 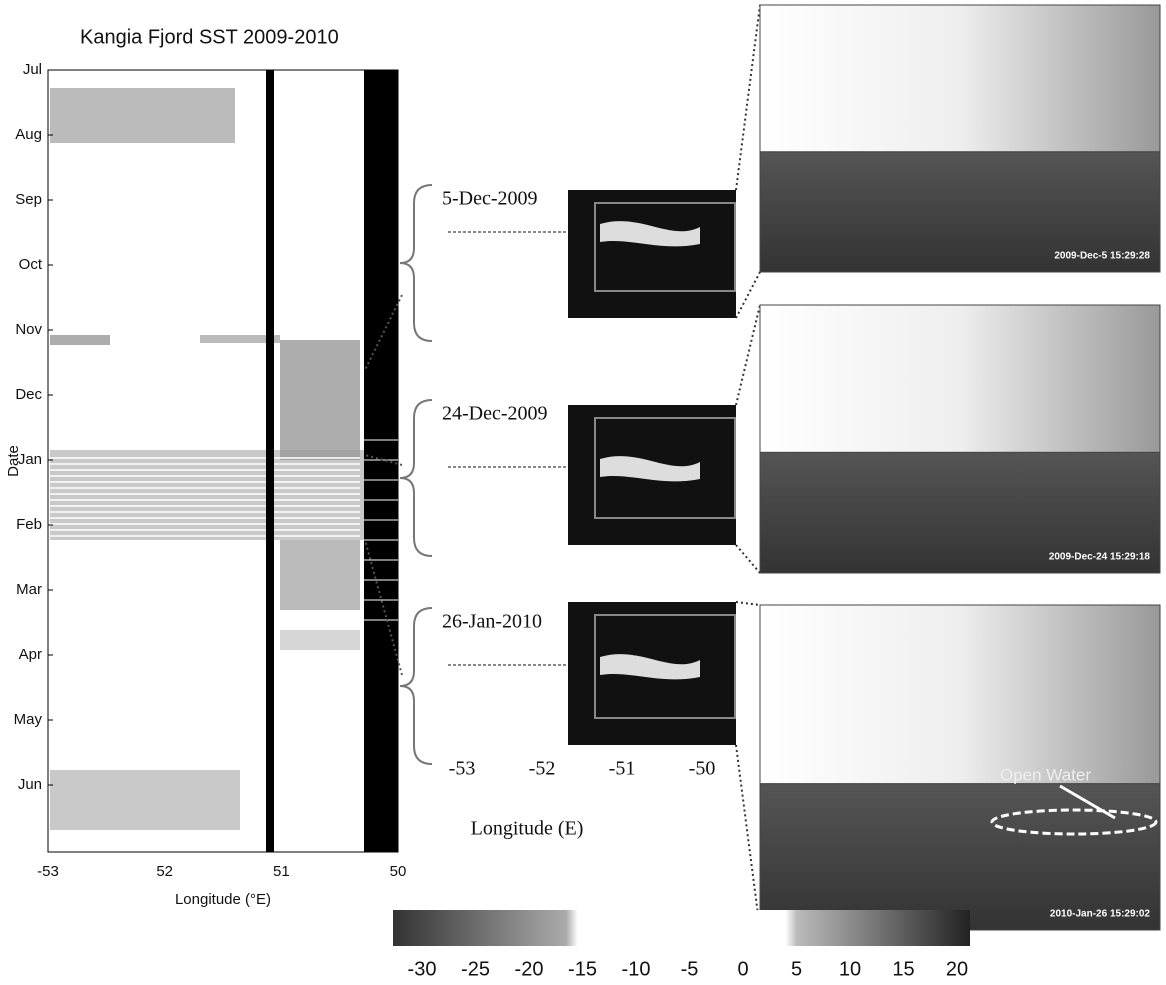 I want to click on colorbar-tick-label: 5, so click(x=796, y=969).